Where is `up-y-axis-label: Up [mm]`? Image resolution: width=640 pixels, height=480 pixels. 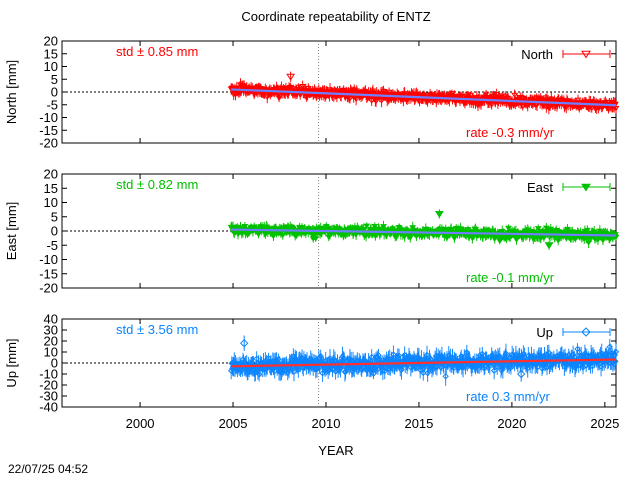 up-y-axis-label: Up [mm] is located at coordinates (11, 362).